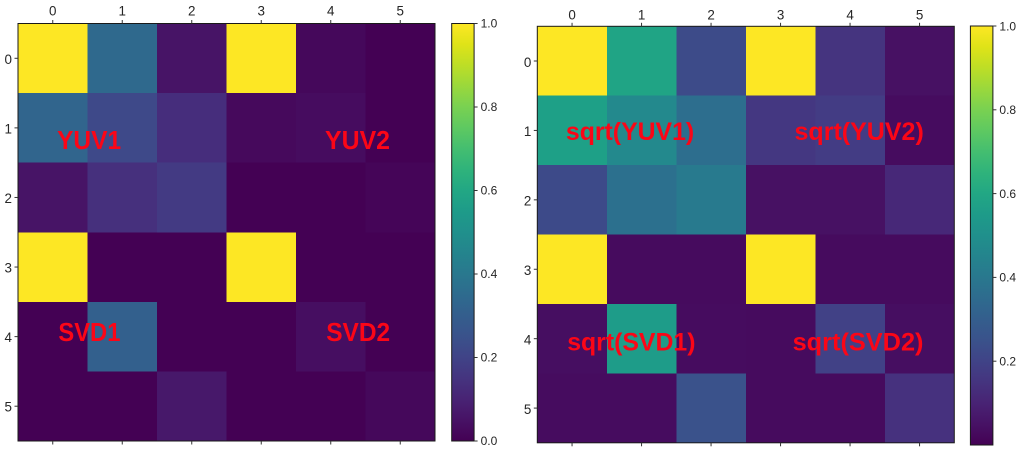  I want to click on svg-text: sqrt(SVD1), so click(631, 342).